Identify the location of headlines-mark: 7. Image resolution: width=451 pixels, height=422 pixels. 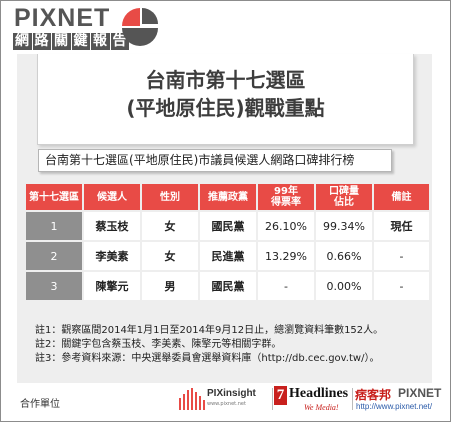
(280, 395).